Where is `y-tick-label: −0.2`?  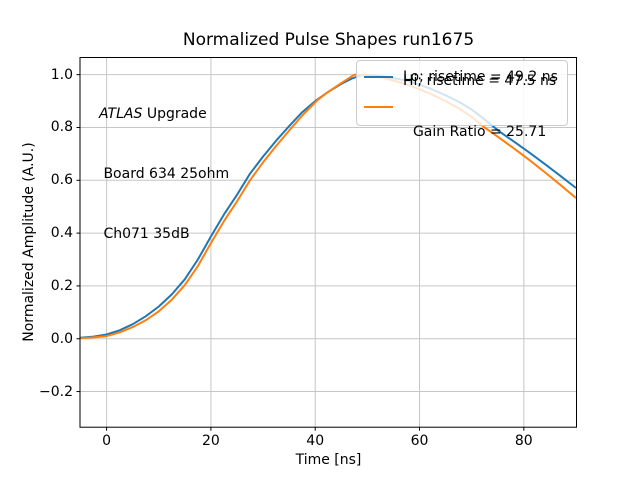 y-tick-label: −0.2 is located at coordinates (56, 391).